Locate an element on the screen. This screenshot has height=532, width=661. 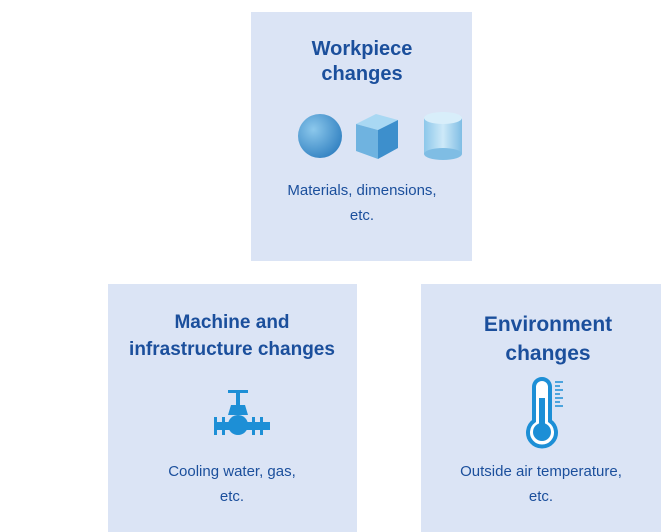
box-title: Machine and is located at coordinates (231, 322).